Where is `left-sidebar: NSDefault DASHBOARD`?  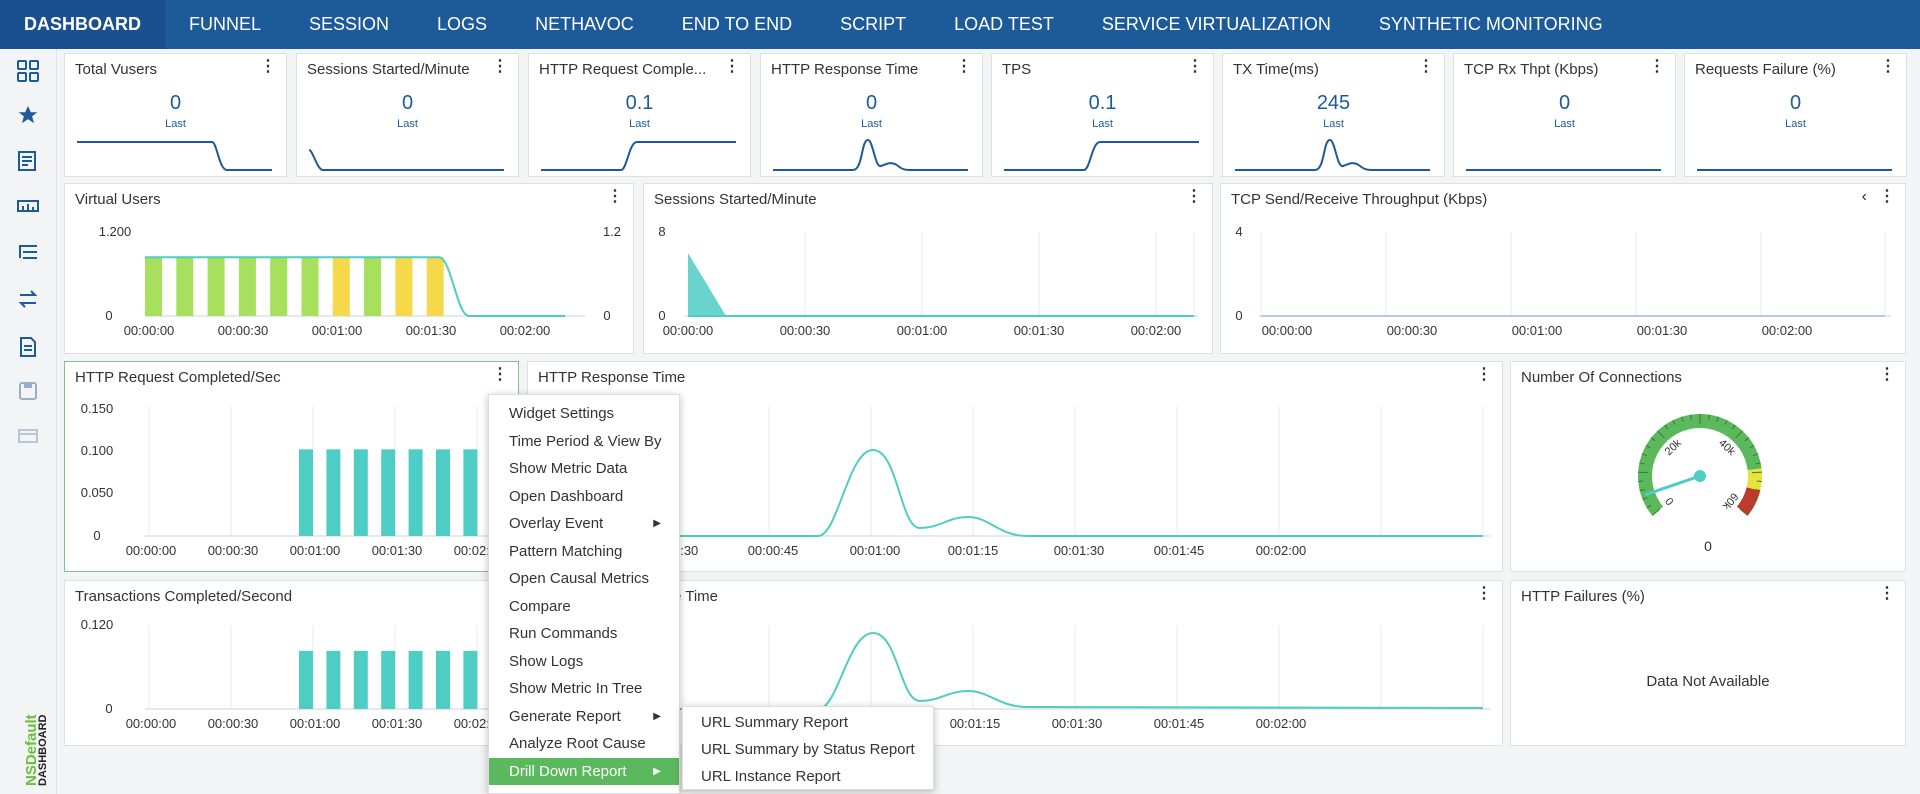 left-sidebar: NSDefault DASHBOARD is located at coordinates (28, 421).